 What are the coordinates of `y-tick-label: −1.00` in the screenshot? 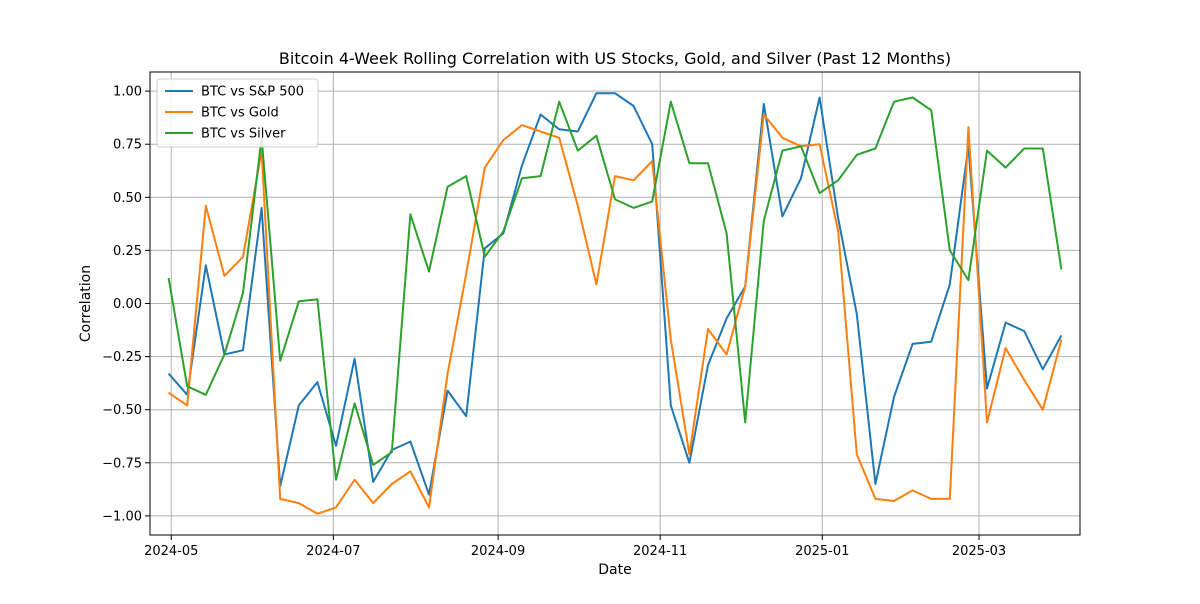 It's located at (122, 516).